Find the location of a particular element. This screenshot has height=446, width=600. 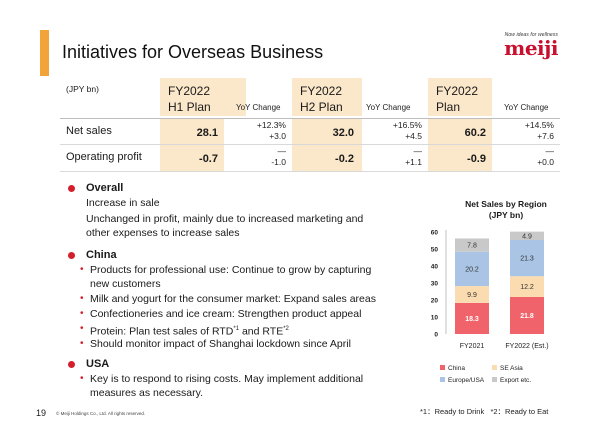

china-bullet is located at coordinates (71, 255).